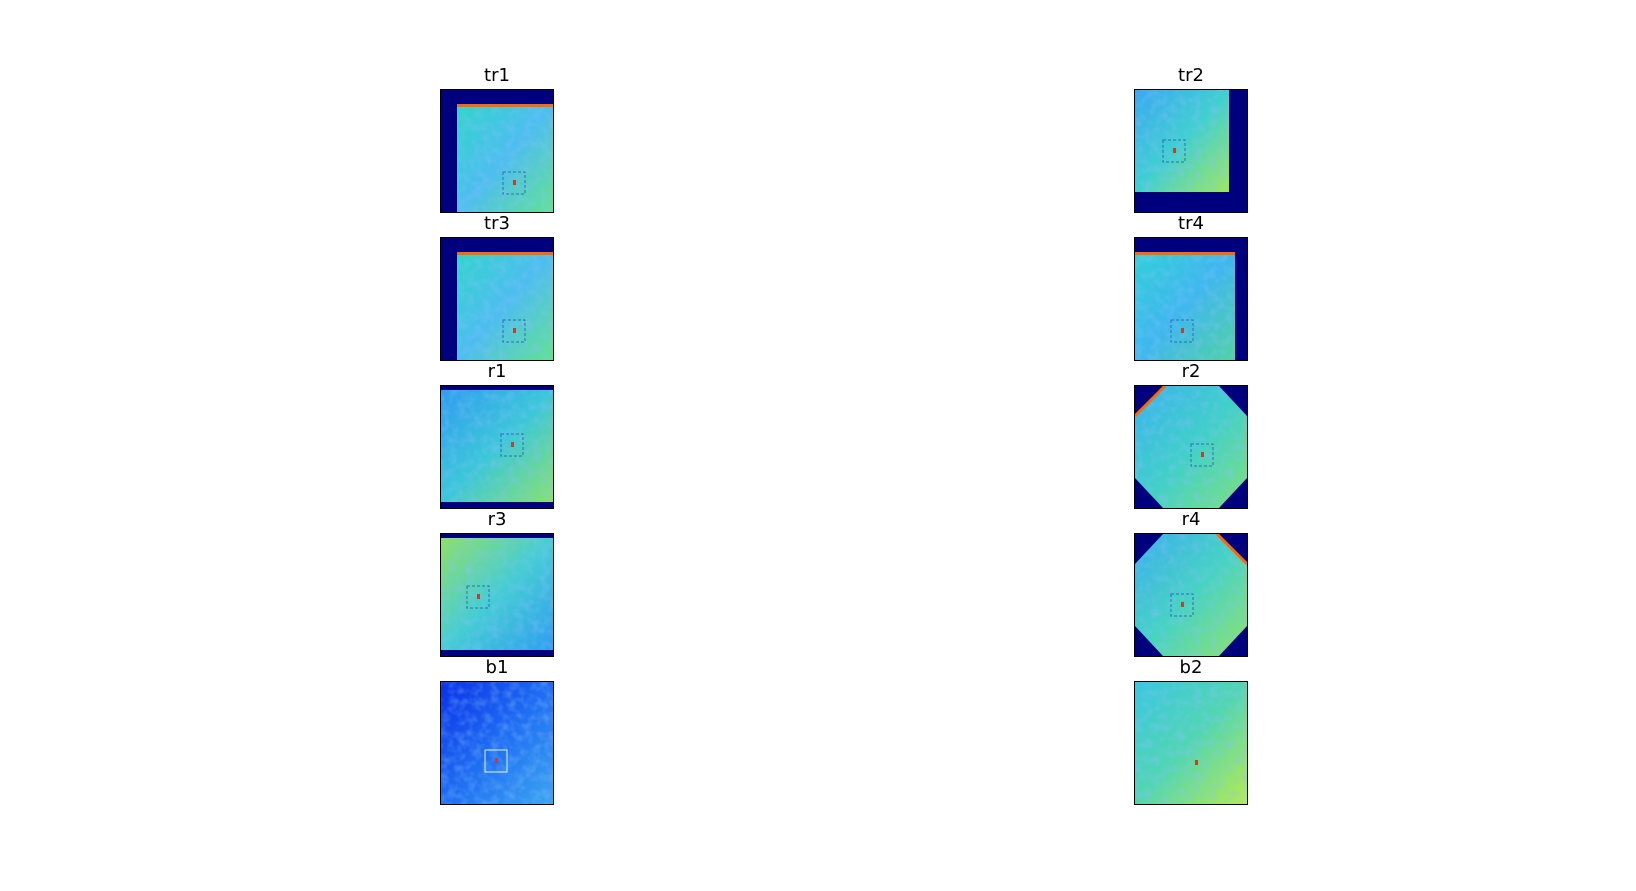 Image resolution: width=1636 pixels, height=891 pixels. I want to click on panel-title: r1, so click(497, 371).